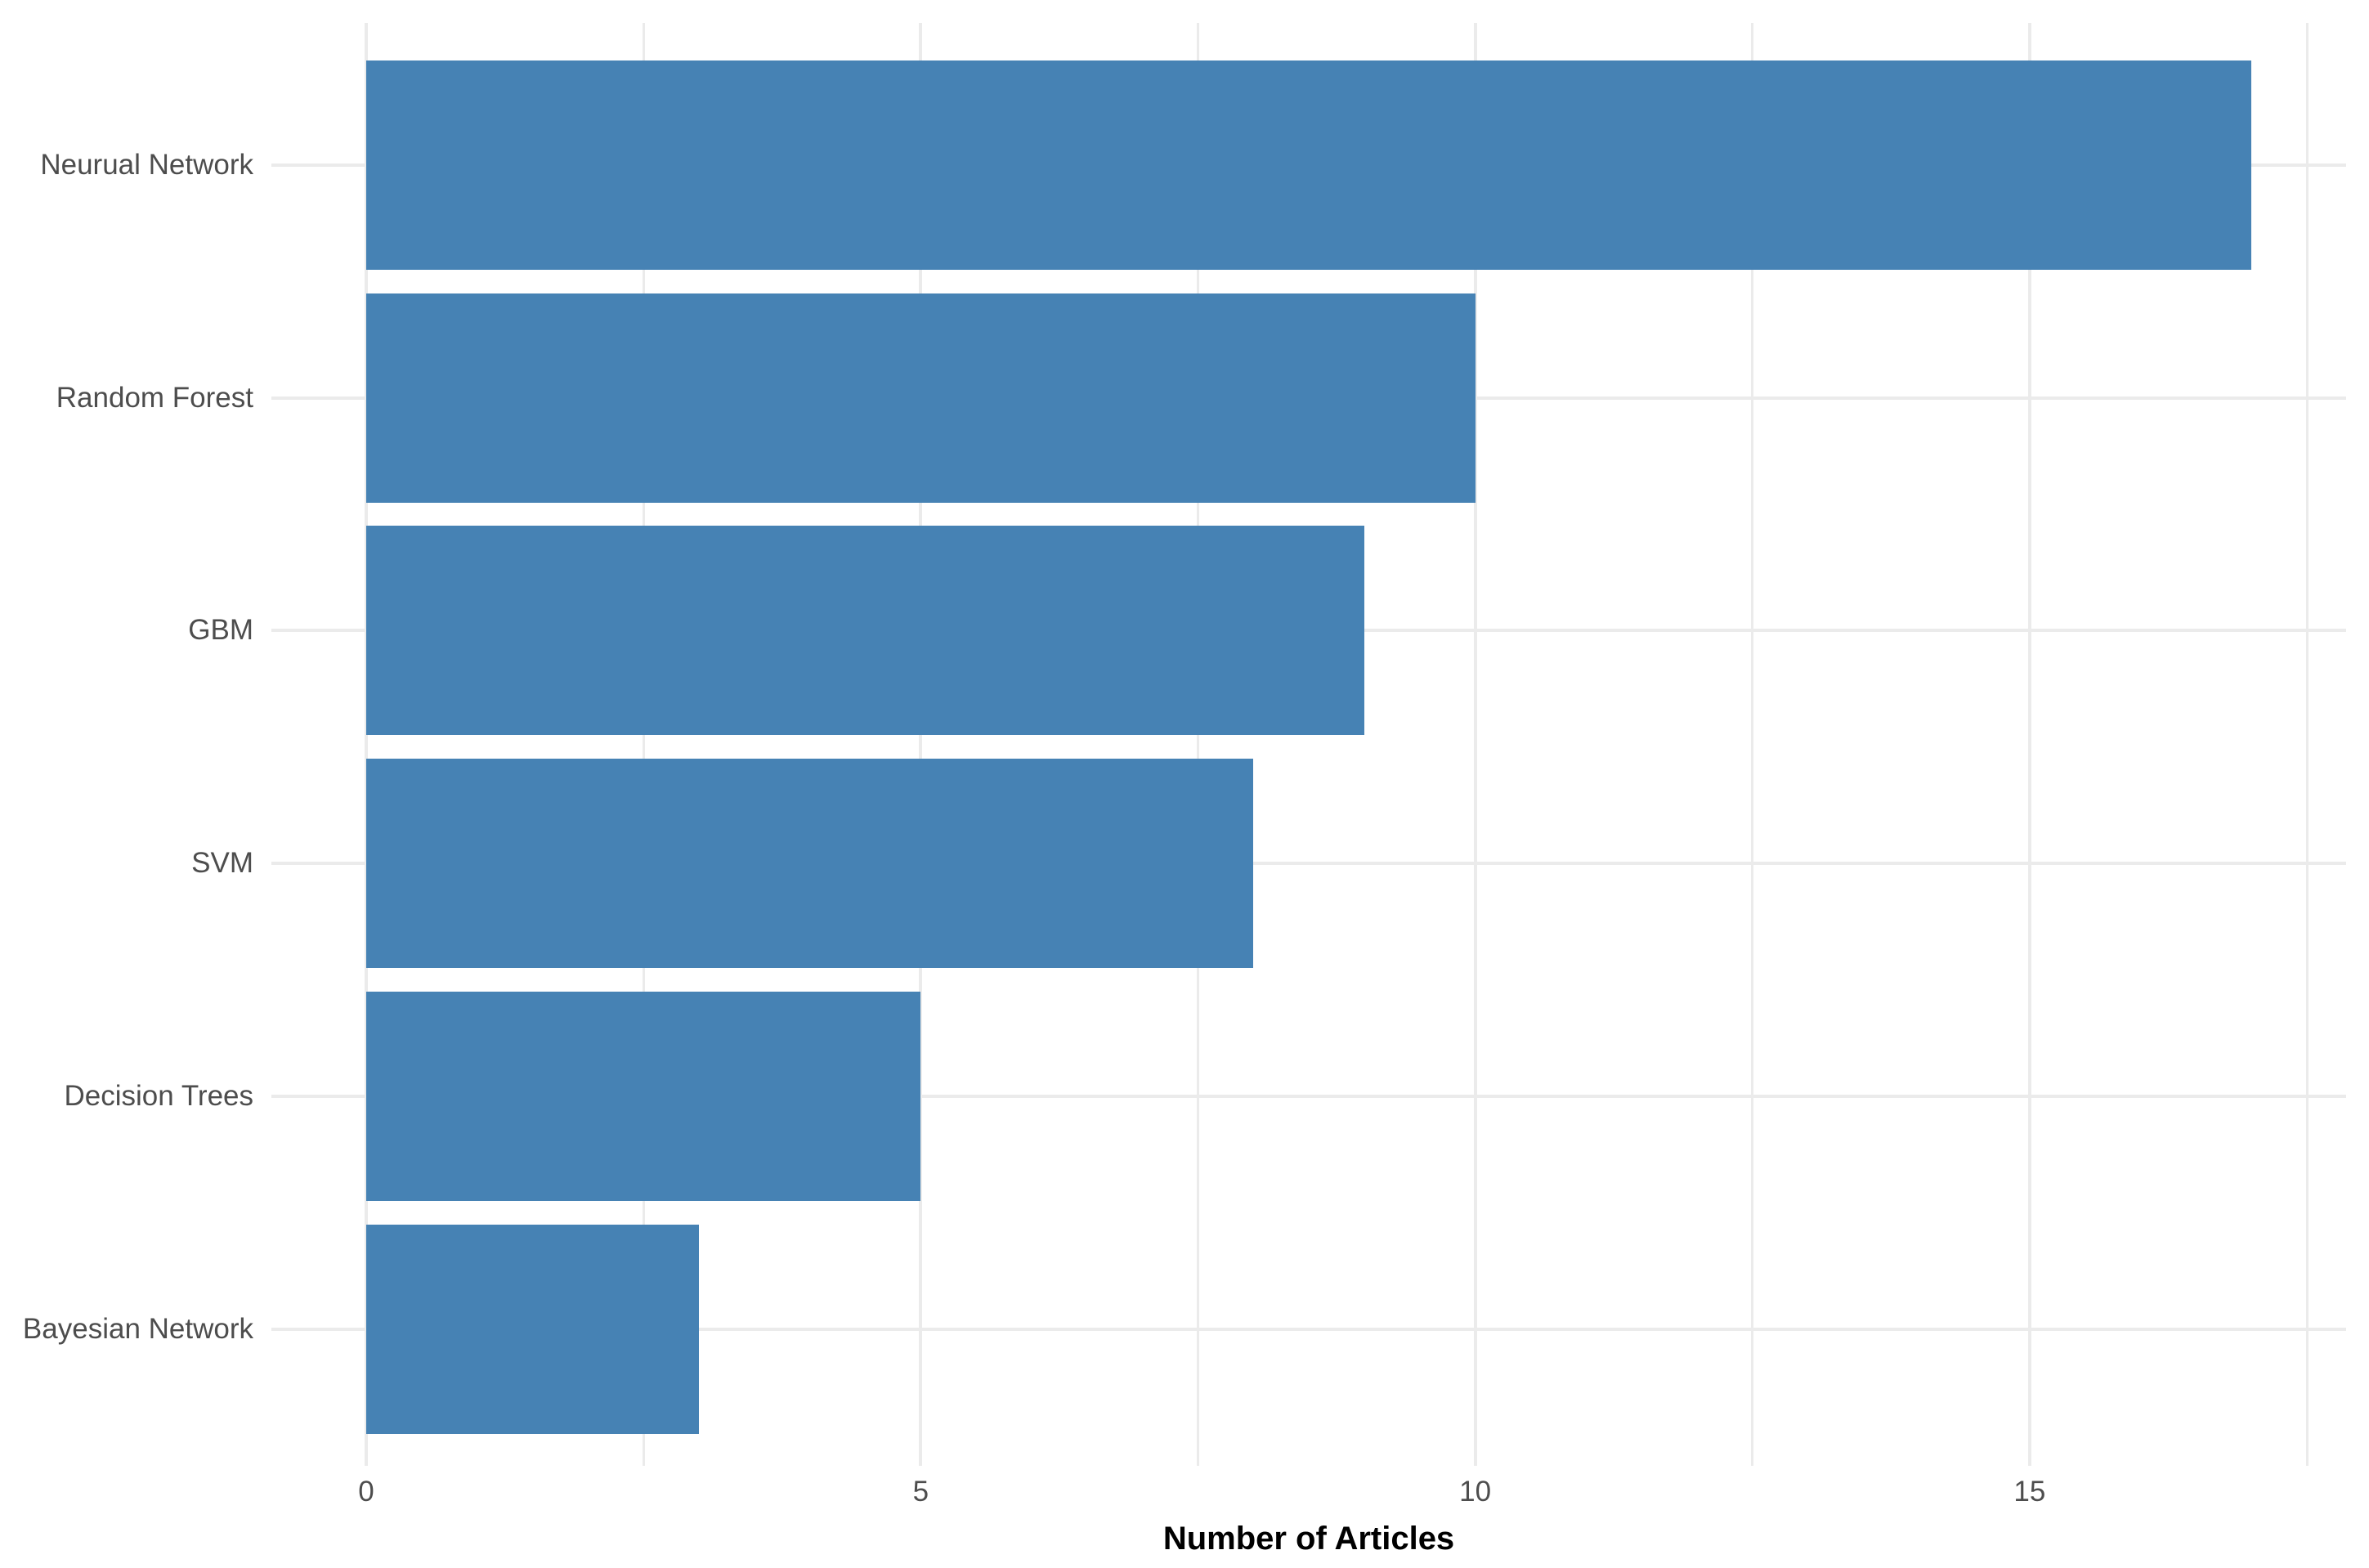  I want to click on bar-decision-trees, so click(643, 1096).